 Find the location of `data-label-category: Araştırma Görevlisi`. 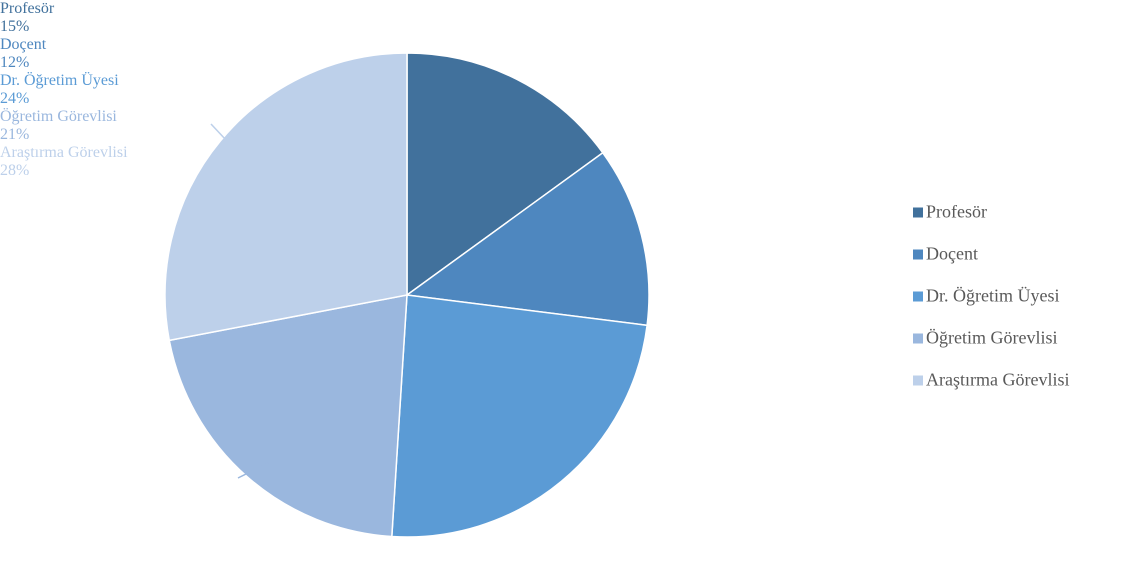

data-label-category: Araştırma Görevlisi is located at coordinates (64, 152).